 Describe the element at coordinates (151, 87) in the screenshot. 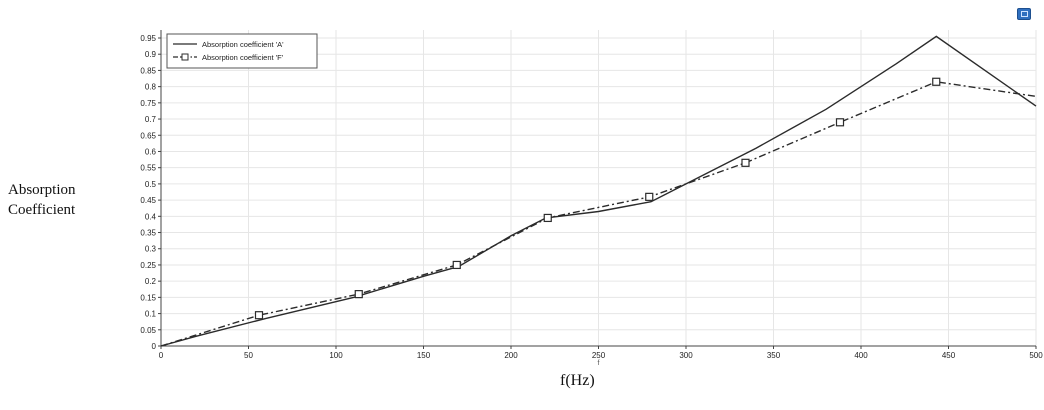

I see `y-tick-label: 0.8` at that location.